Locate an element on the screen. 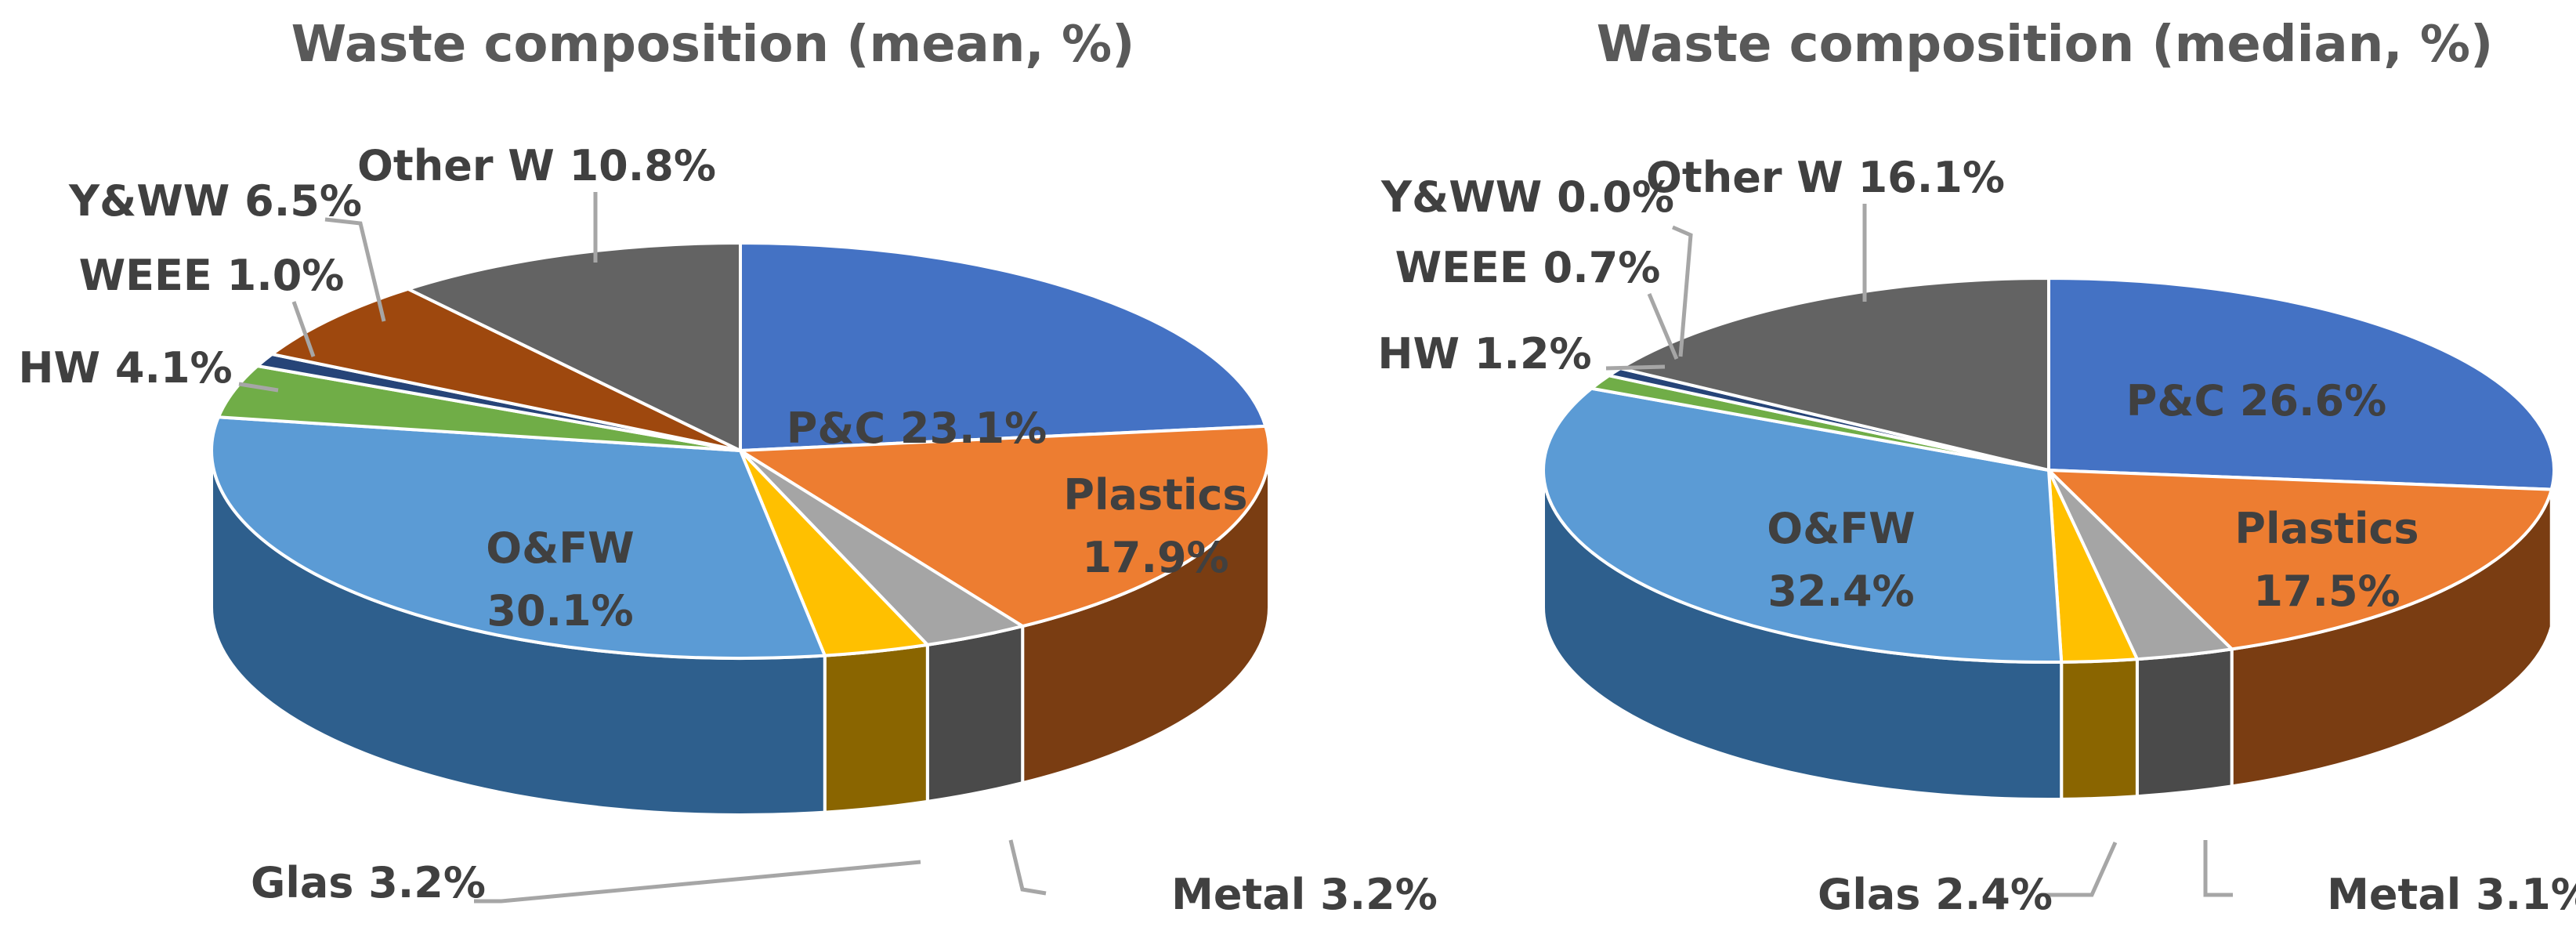 This screenshot has width=2576, height=938. data-label-hw: HW 1.2% is located at coordinates (1484, 353).